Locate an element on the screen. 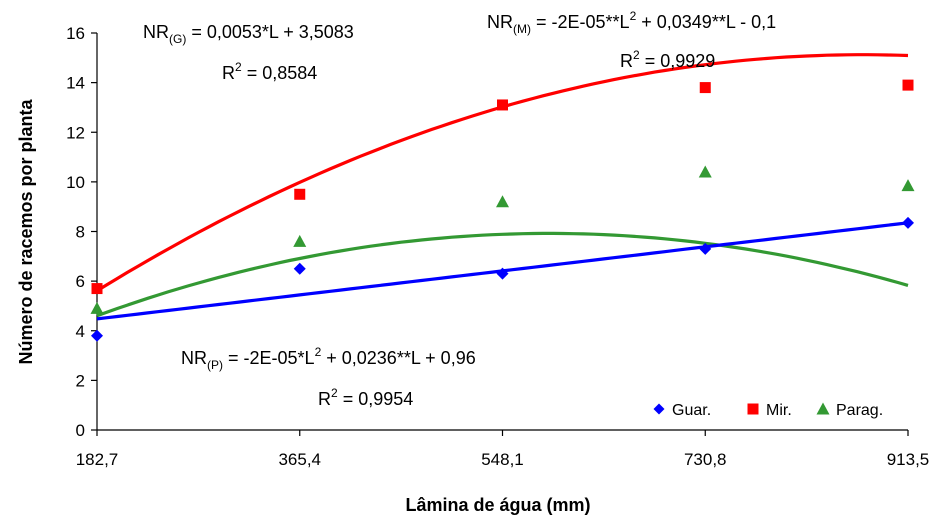 This screenshot has height=527, width=942. y-tick-label: 0 is located at coordinates (80, 430).